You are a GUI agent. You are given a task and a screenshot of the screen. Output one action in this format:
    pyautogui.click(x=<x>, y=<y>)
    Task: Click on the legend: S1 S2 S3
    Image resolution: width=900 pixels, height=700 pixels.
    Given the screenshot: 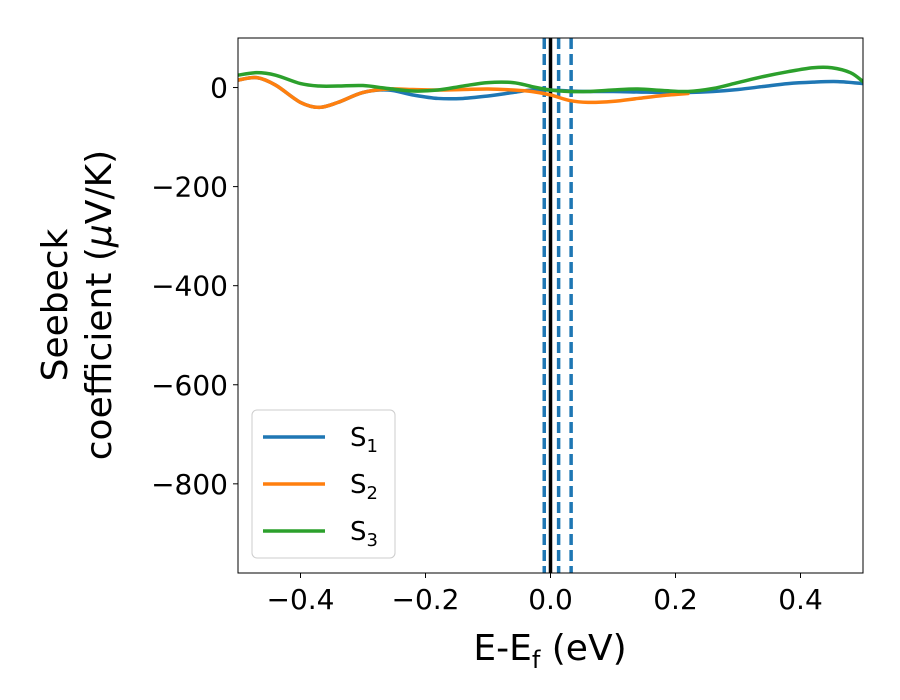 What is the action you would take?
    pyautogui.click(x=323, y=484)
    